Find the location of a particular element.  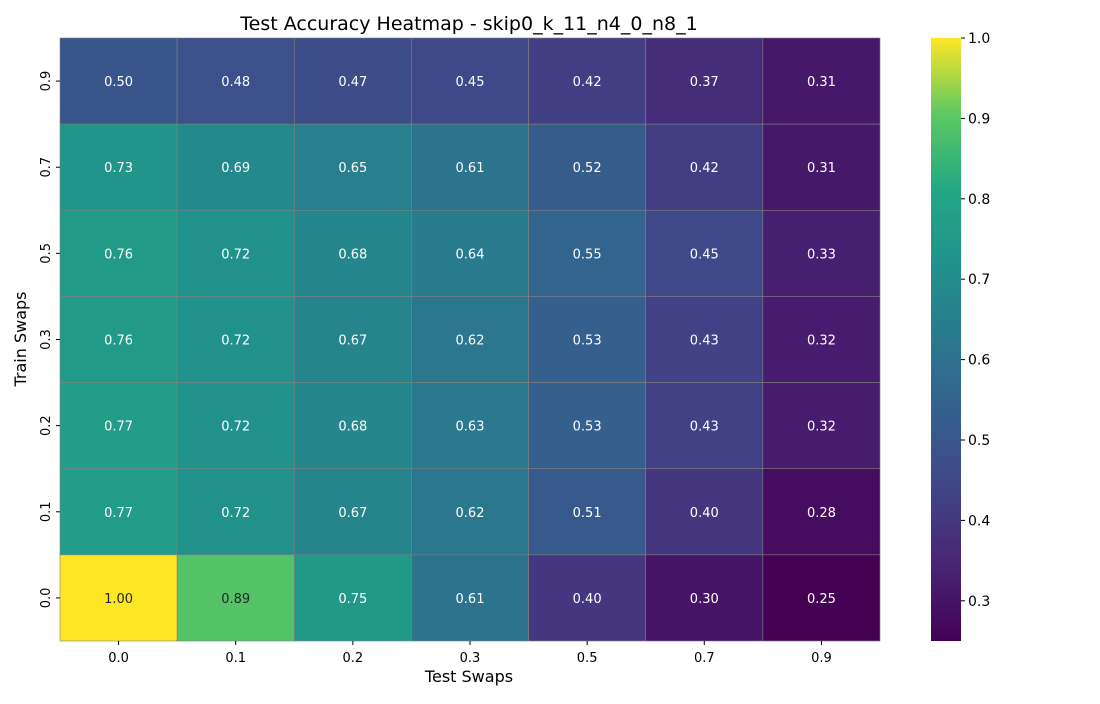

x-tick-label: 0.0 is located at coordinates (118, 658).